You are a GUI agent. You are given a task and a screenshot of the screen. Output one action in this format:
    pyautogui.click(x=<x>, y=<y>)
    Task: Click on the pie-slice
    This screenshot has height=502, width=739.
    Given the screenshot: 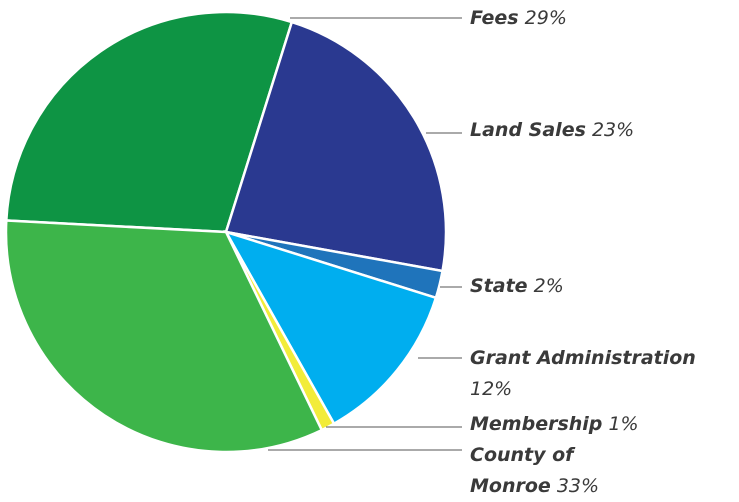 What is the action you would take?
    pyautogui.click(x=330, y=327)
    